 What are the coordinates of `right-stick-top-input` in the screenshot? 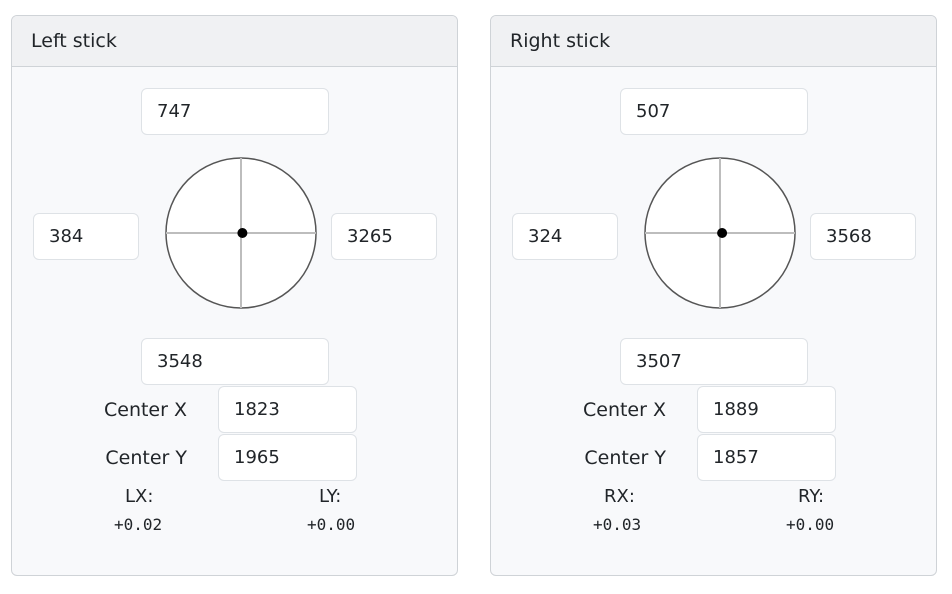 It's located at (714, 111).